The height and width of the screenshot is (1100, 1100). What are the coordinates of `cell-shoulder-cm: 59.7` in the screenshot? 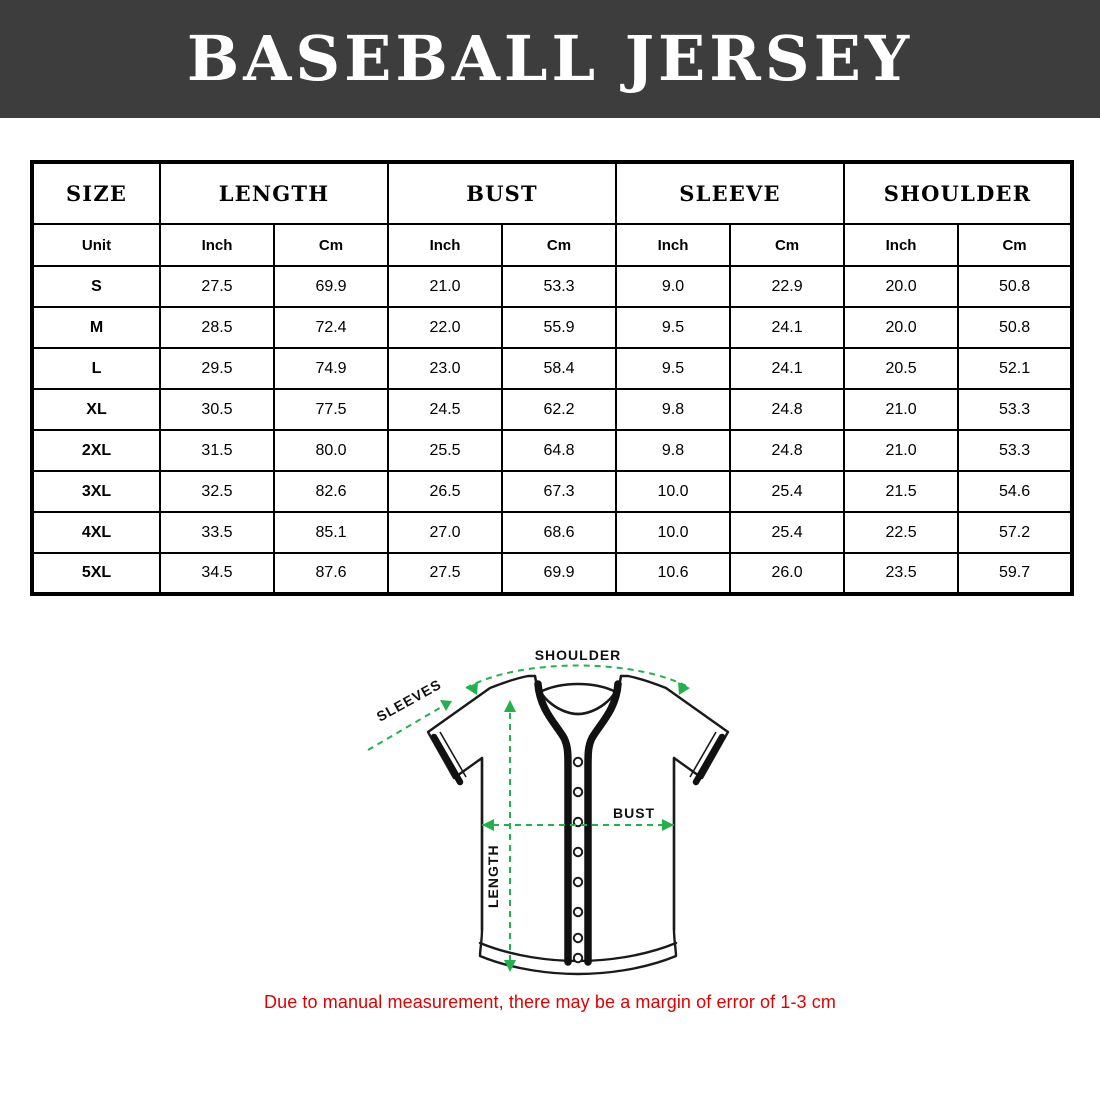 It's located at (1015, 573).